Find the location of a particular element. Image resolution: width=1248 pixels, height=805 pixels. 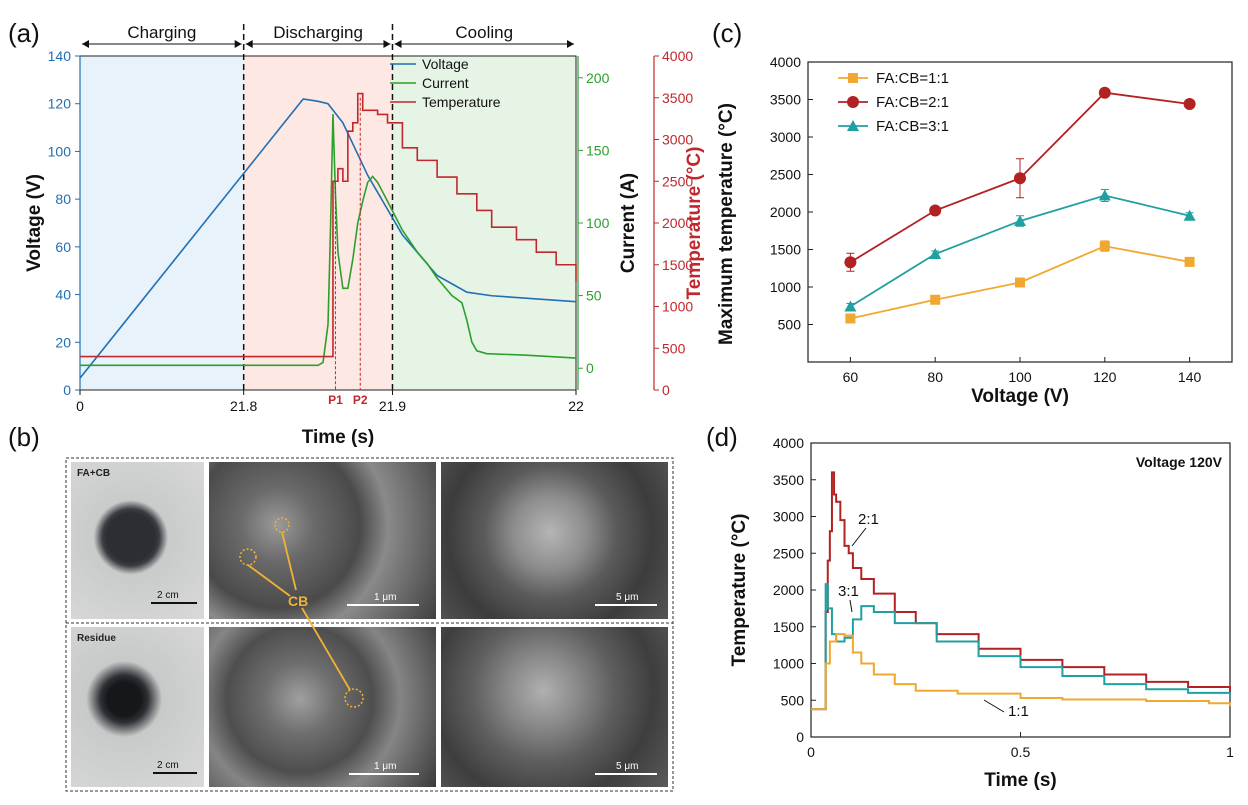

y-tick-label: 150 is located at coordinates (598, 150).